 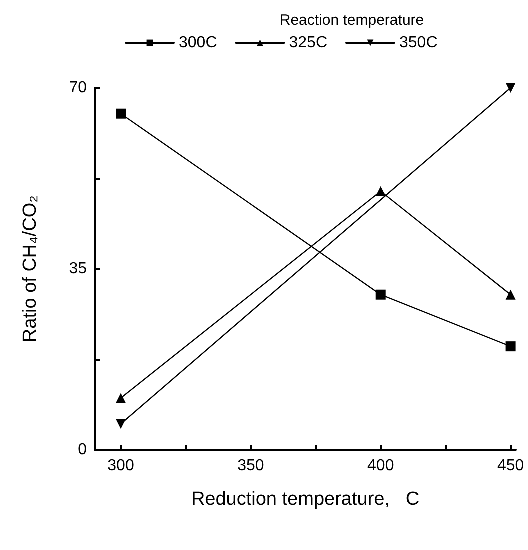 I want to click on legend-label: 350C, so click(x=419, y=43).